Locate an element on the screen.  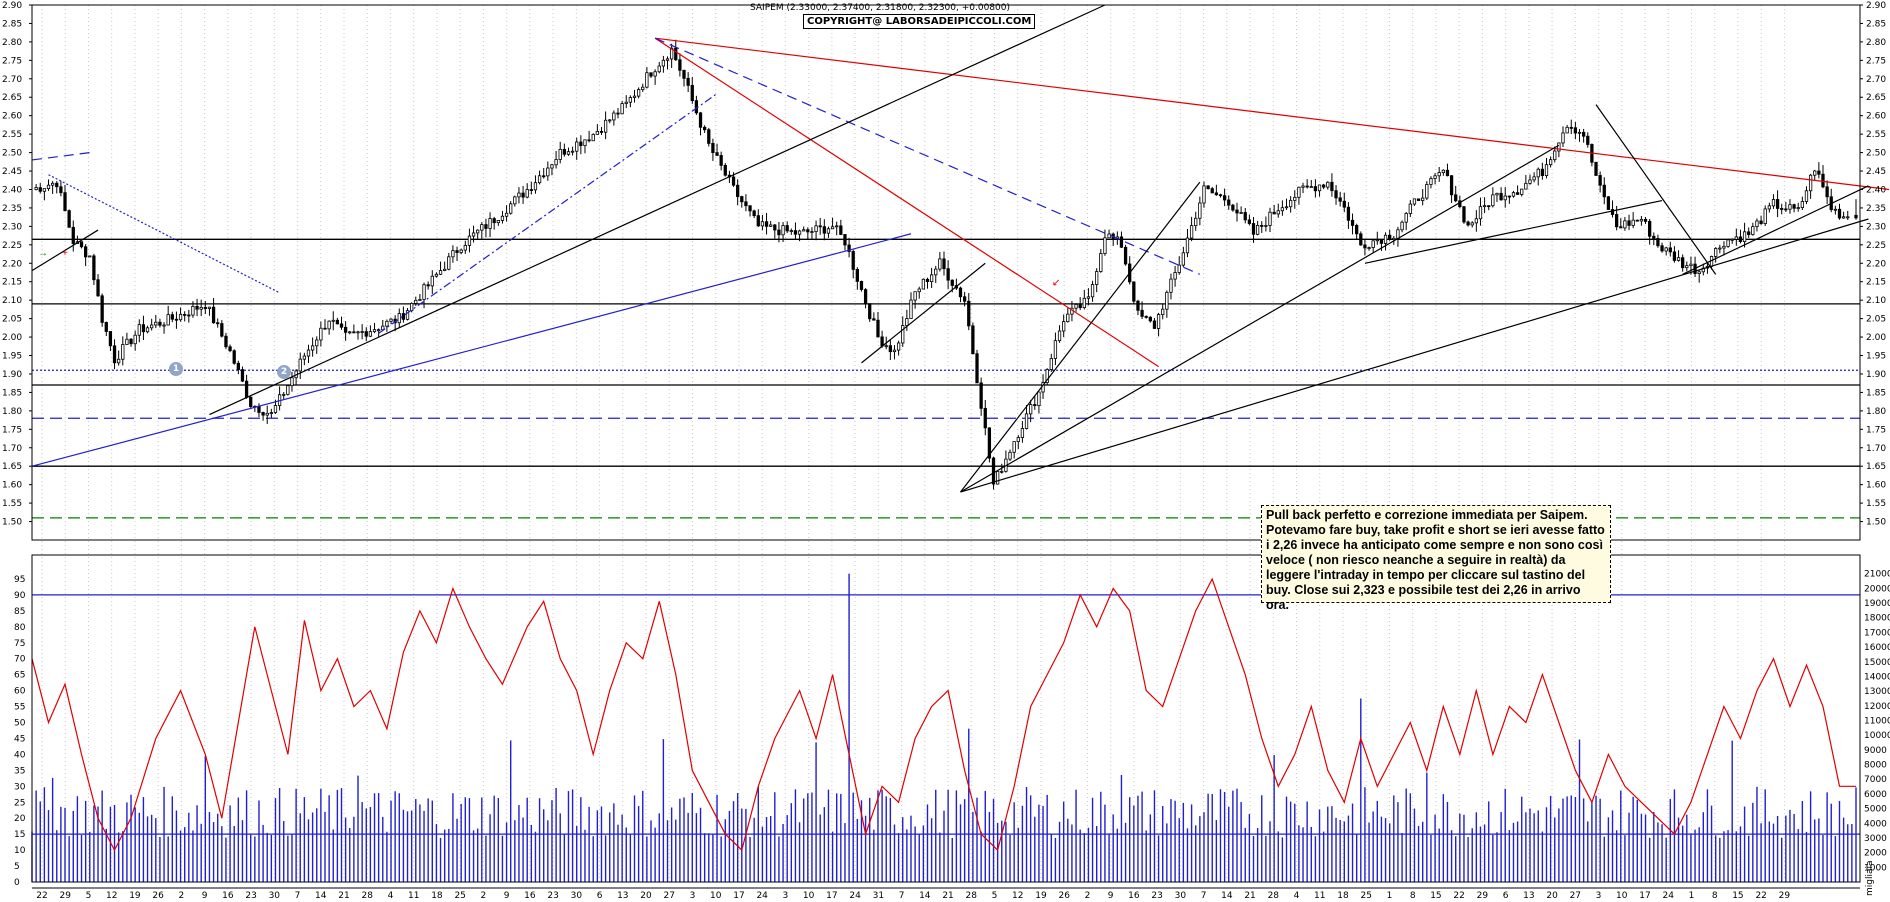
osc-tick-label: 40 is located at coordinates (20, 755).